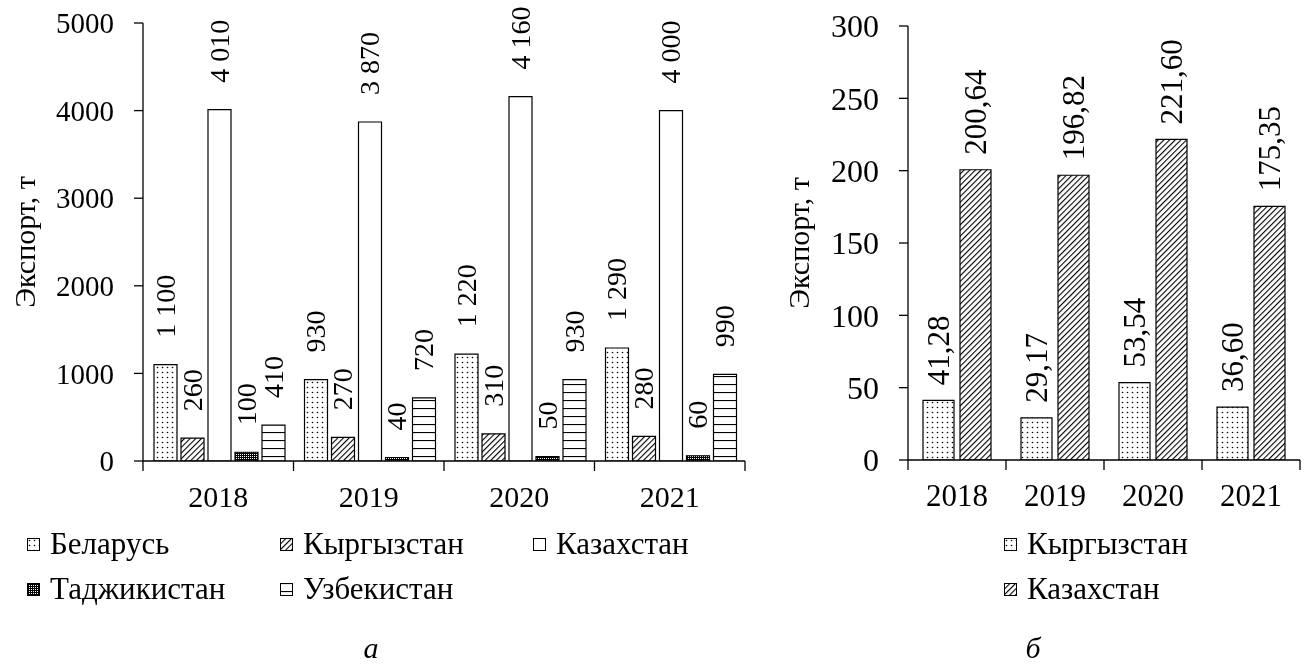  I want to click on data-label: 3 870, so click(370, 63).